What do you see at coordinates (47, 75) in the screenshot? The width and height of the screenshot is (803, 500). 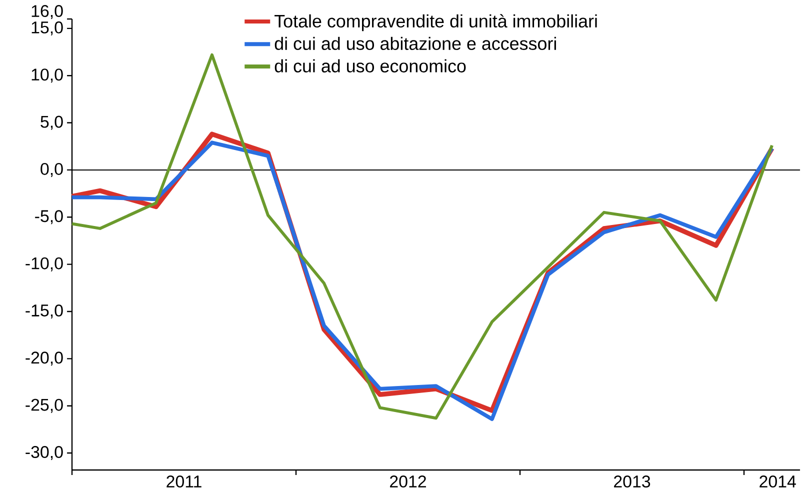 I see `y-tick-label: 10,0` at bounding box center [47, 75].